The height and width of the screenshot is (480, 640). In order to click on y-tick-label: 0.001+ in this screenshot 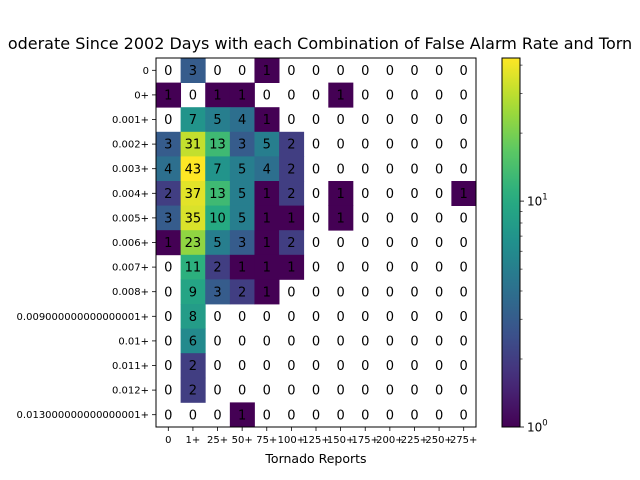, I will do `click(130, 120)`.